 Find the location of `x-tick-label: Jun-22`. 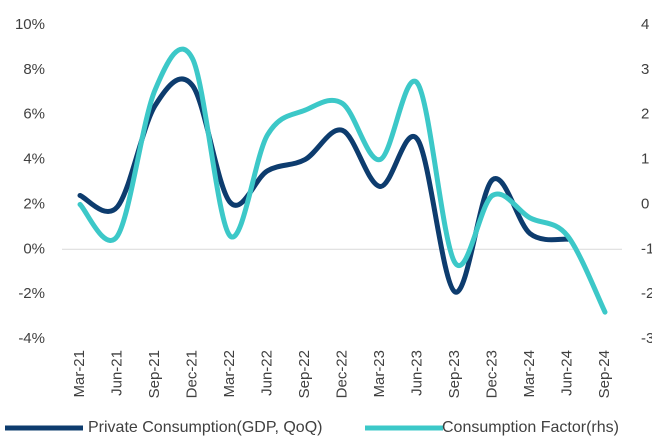

x-tick-label: Jun-22 is located at coordinates (266, 373).